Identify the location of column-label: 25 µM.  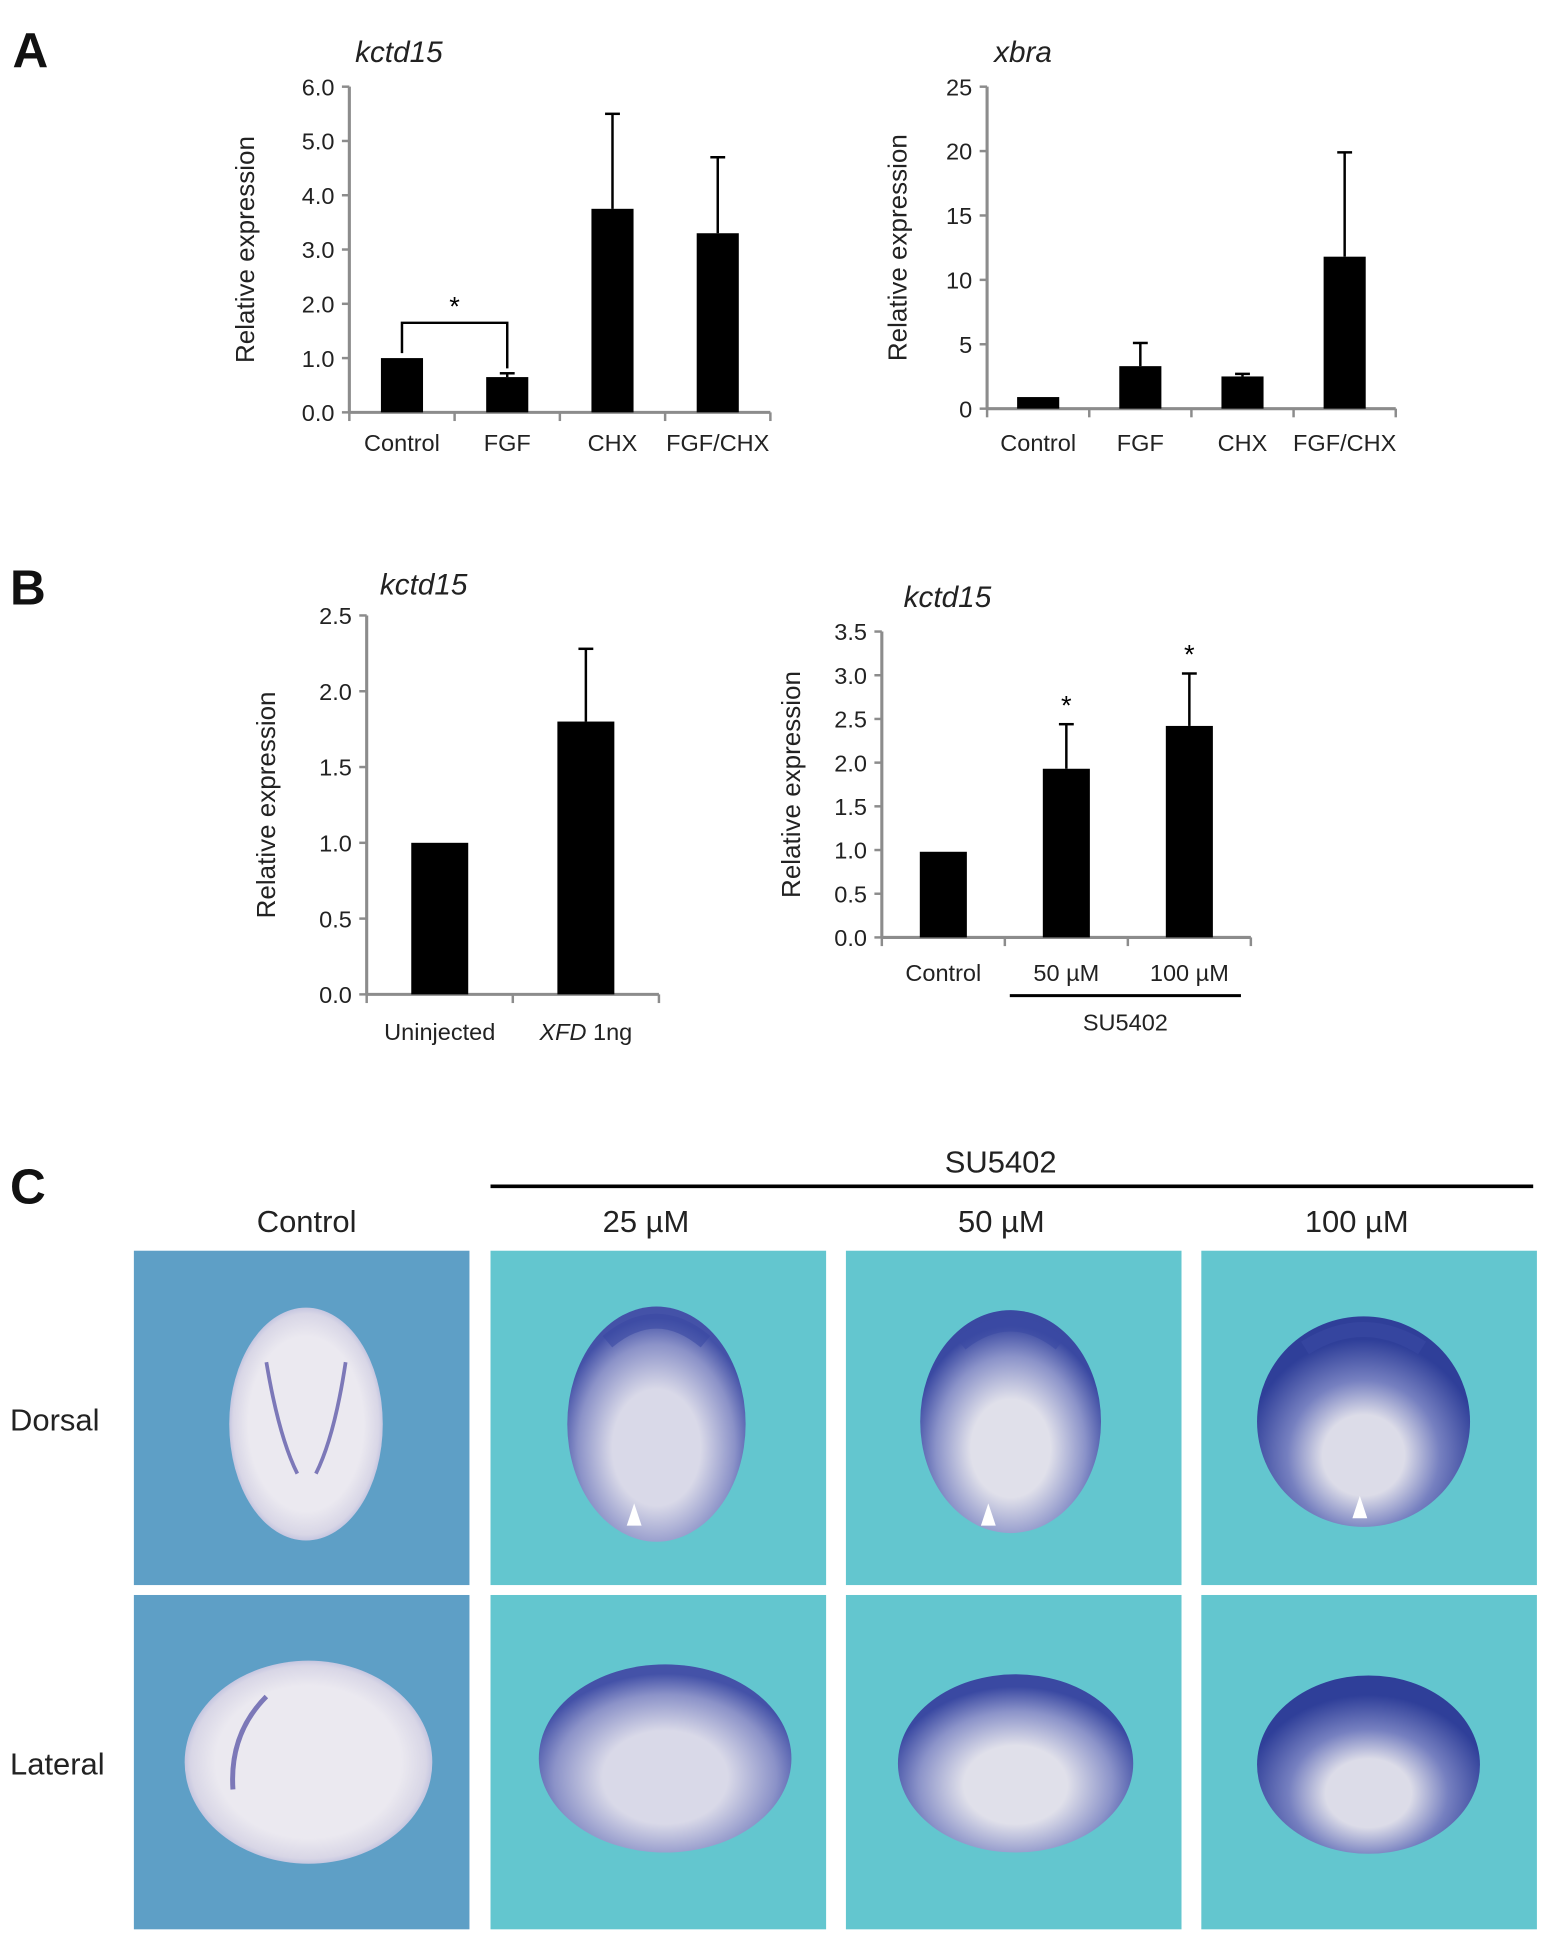
(646, 1221).